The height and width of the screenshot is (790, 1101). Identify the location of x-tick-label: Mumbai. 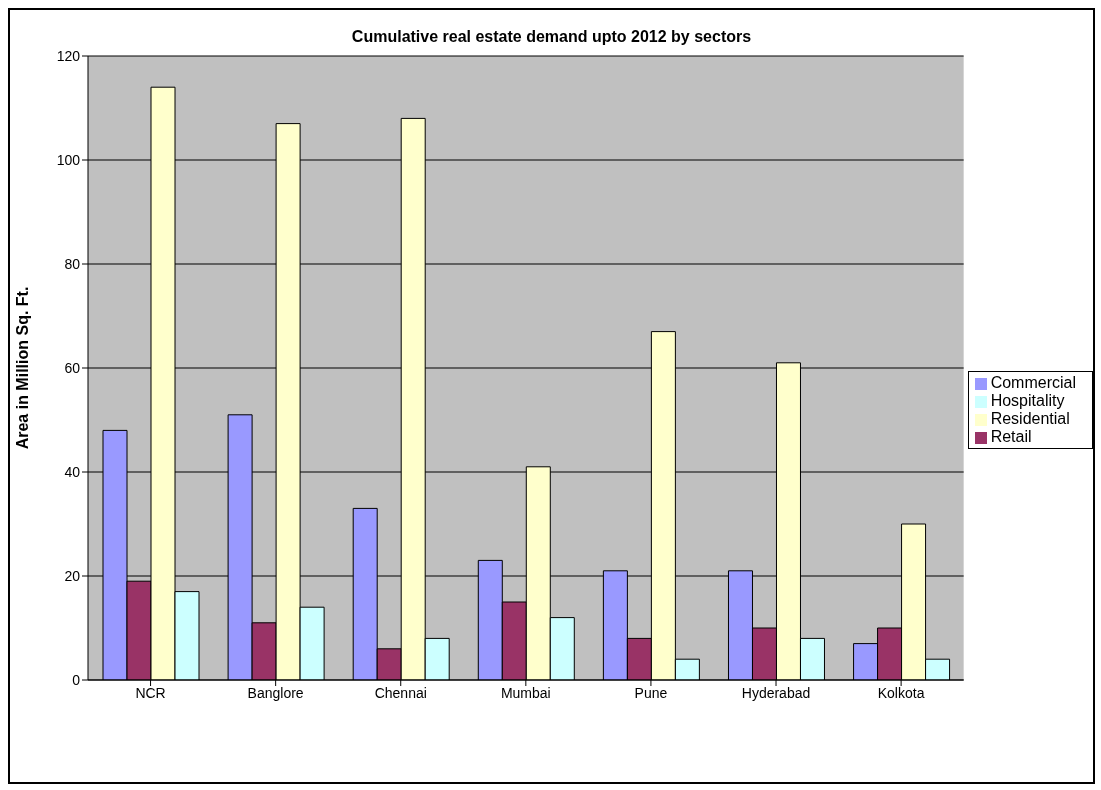
(525, 692).